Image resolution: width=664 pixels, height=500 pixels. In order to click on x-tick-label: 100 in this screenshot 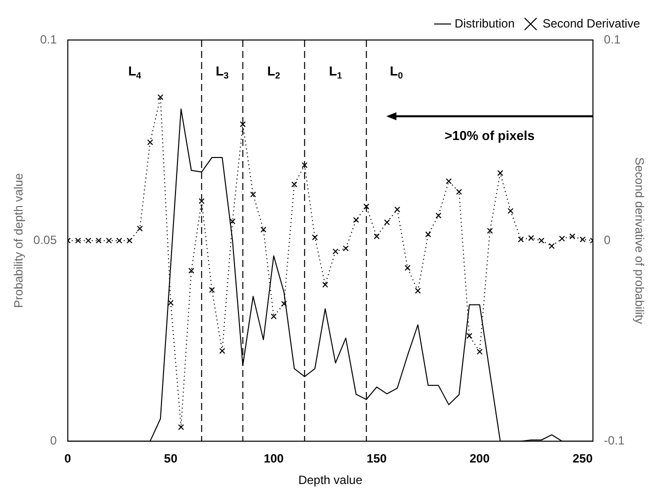, I will do `click(274, 459)`.